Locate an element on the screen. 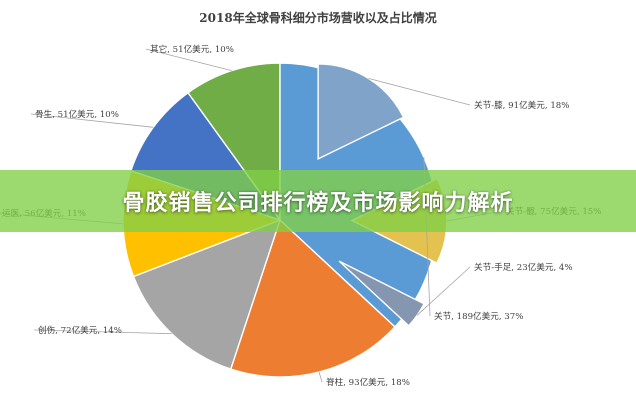 This screenshot has width=636, height=400. slice-label: 脊柱, 93亿美元, 18% is located at coordinates (368, 382).